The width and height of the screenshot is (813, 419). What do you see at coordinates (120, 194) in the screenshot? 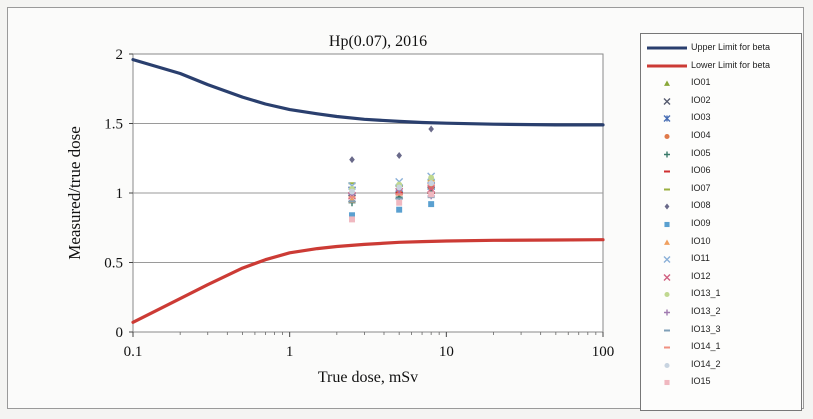
I see `y-tick-label: 1` at bounding box center [120, 194].